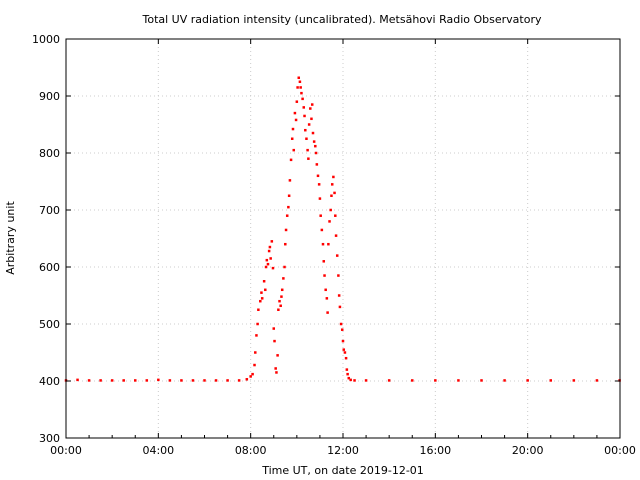  What do you see at coordinates (49, 438) in the screenshot?
I see `y-tick-label: 300` at bounding box center [49, 438].